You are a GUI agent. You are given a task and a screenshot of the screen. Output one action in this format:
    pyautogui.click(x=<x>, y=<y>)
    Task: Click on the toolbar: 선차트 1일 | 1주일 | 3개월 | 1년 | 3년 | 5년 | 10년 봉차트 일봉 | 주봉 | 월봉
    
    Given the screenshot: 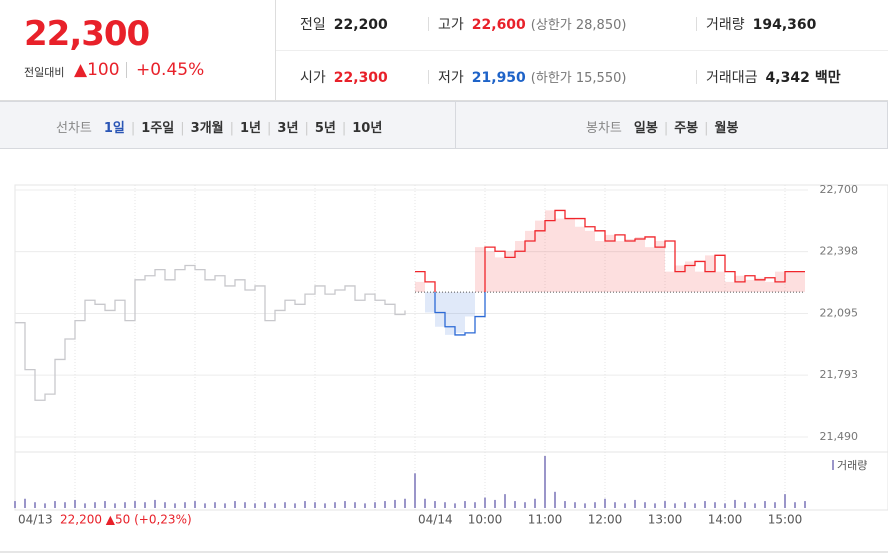 What is the action you would take?
    pyautogui.click(x=444, y=125)
    